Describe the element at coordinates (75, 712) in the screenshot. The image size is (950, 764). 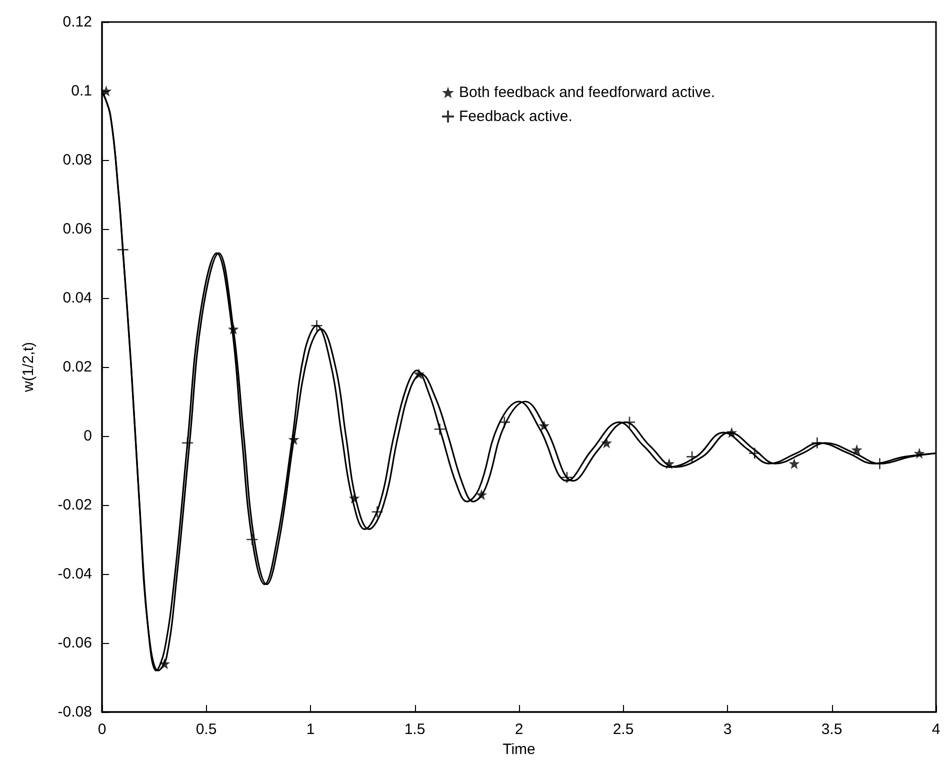
I see `y-tick-label: -0.08` at that location.